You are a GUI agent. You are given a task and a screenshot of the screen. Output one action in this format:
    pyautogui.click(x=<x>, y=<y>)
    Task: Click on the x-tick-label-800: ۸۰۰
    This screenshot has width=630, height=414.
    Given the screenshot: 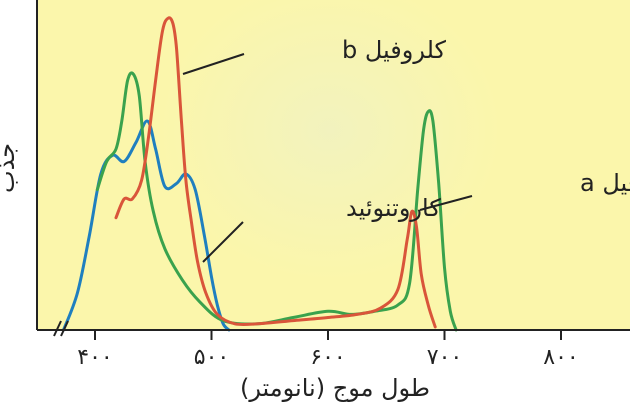 What is the action you would take?
    pyautogui.click(x=560, y=357)
    